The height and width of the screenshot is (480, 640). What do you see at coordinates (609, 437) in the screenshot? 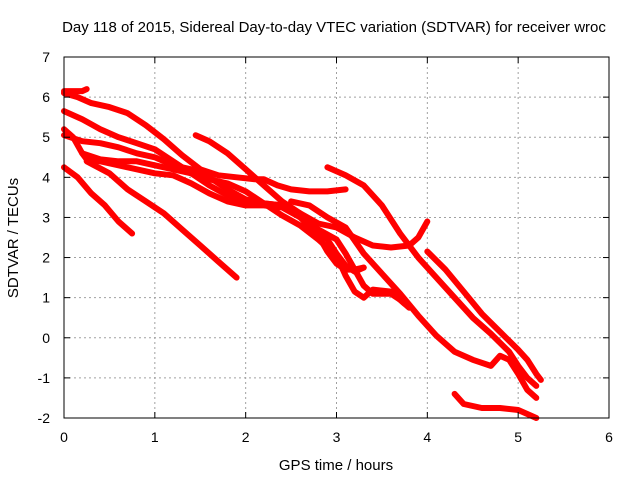
I see `x-tick-label: 6` at bounding box center [609, 437].